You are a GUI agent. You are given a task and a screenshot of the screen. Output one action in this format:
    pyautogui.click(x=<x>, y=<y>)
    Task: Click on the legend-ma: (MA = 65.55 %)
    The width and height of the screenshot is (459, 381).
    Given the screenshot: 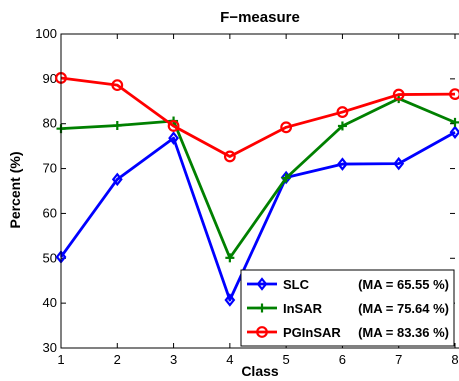 What is the action you would take?
    pyautogui.click(x=403, y=284)
    